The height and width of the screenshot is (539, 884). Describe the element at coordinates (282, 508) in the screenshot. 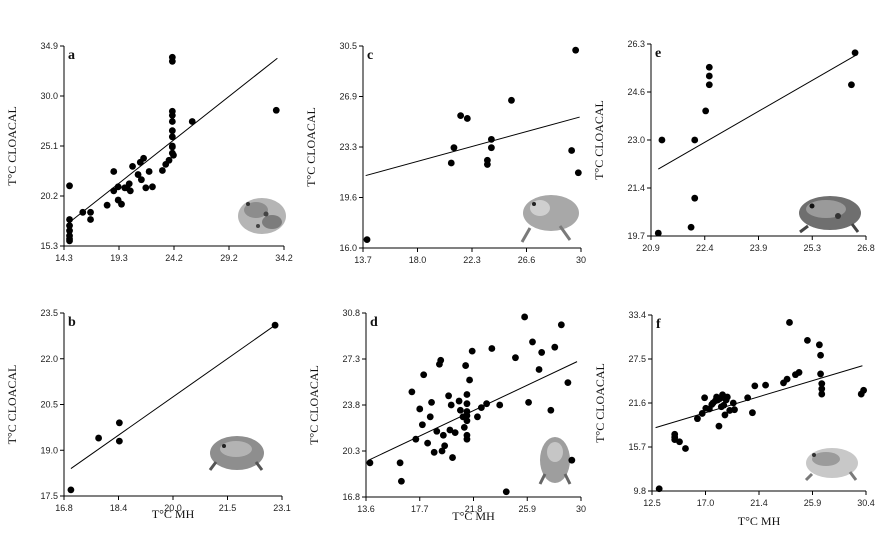

I see `x-tick-label: 23.1` at that location.